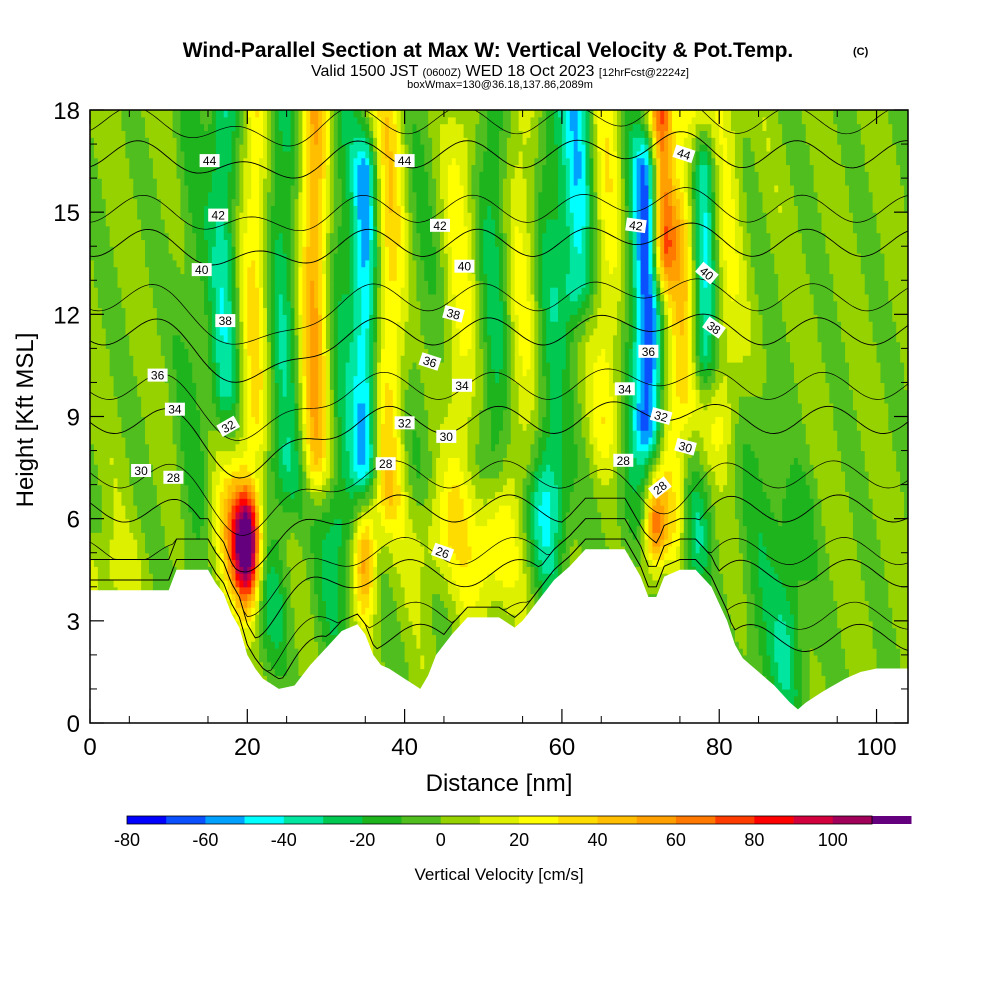  What do you see at coordinates (73, 418) in the screenshot?
I see `y-tick-label: 9` at bounding box center [73, 418].